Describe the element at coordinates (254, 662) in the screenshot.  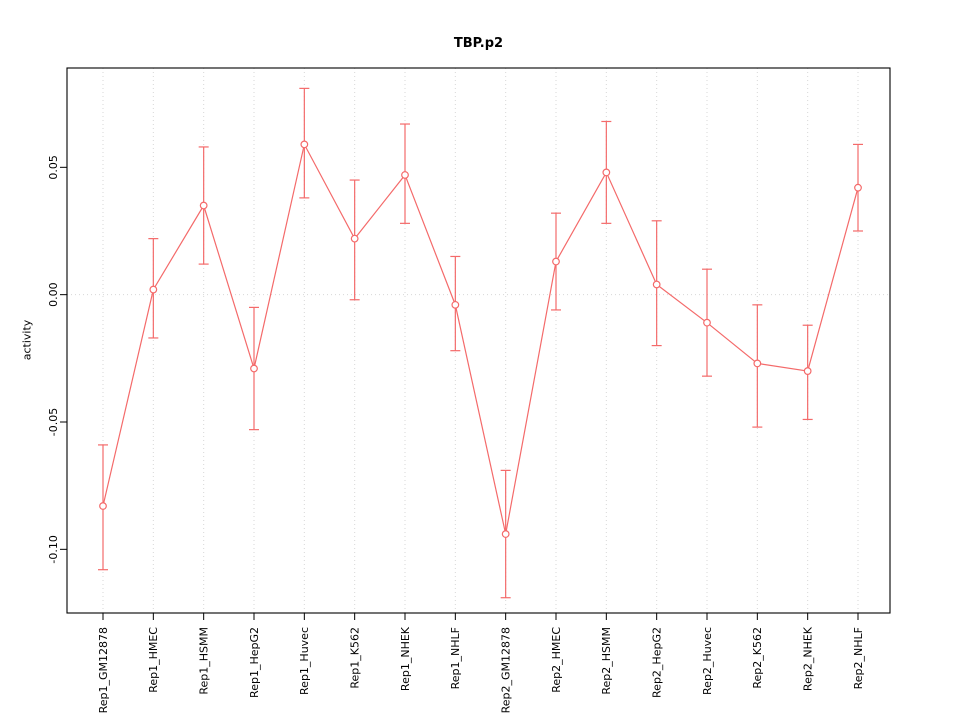
I see `x-tick-label: Rep1_HepG2` at that location.